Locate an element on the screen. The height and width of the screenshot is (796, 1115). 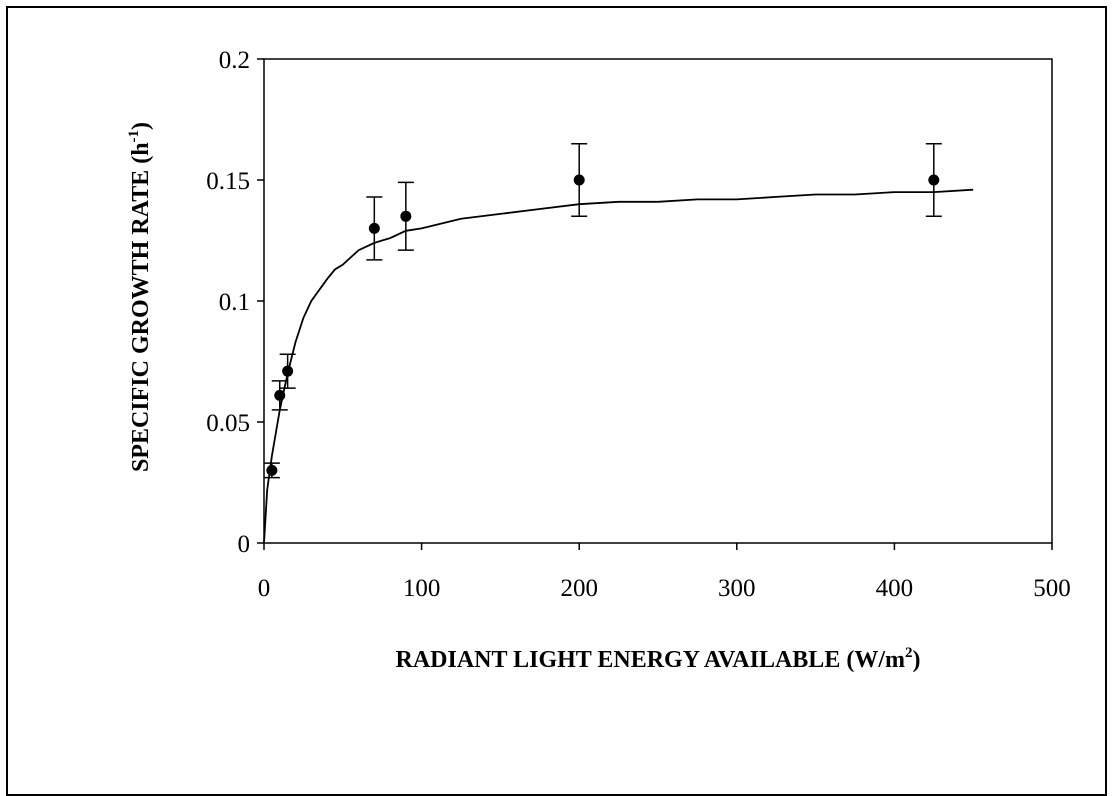
y-tick-label: 0.05 is located at coordinates (228, 423).